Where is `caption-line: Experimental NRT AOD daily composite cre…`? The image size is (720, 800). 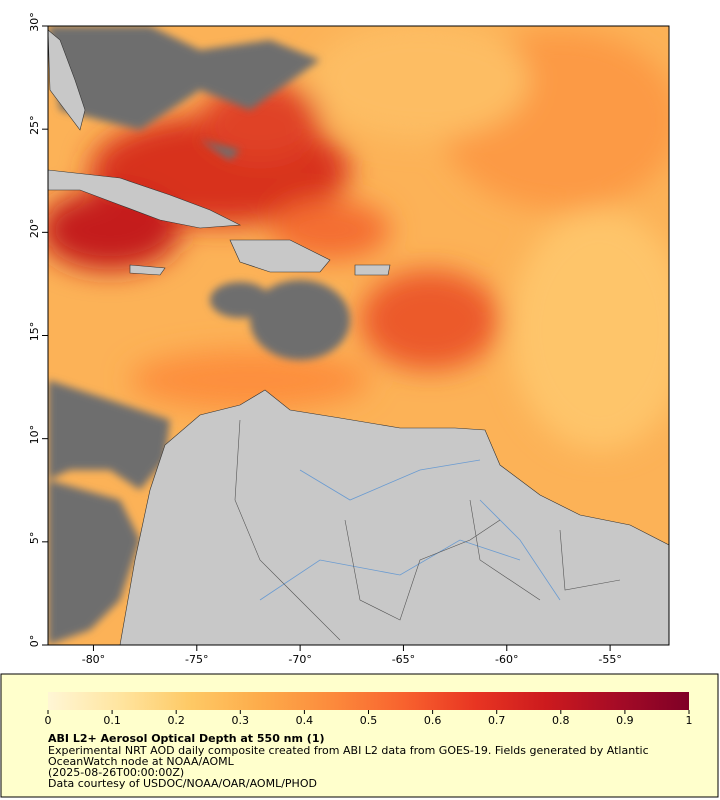 caption-line: Experimental NRT AOD daily composite cre… is located at coordinates (348, 750).